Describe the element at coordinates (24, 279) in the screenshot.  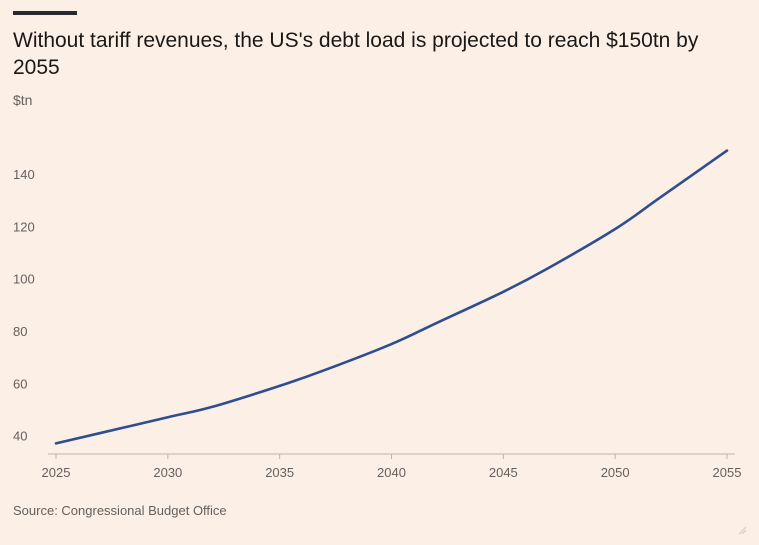
I see `y-tick-label: 100` at that location.